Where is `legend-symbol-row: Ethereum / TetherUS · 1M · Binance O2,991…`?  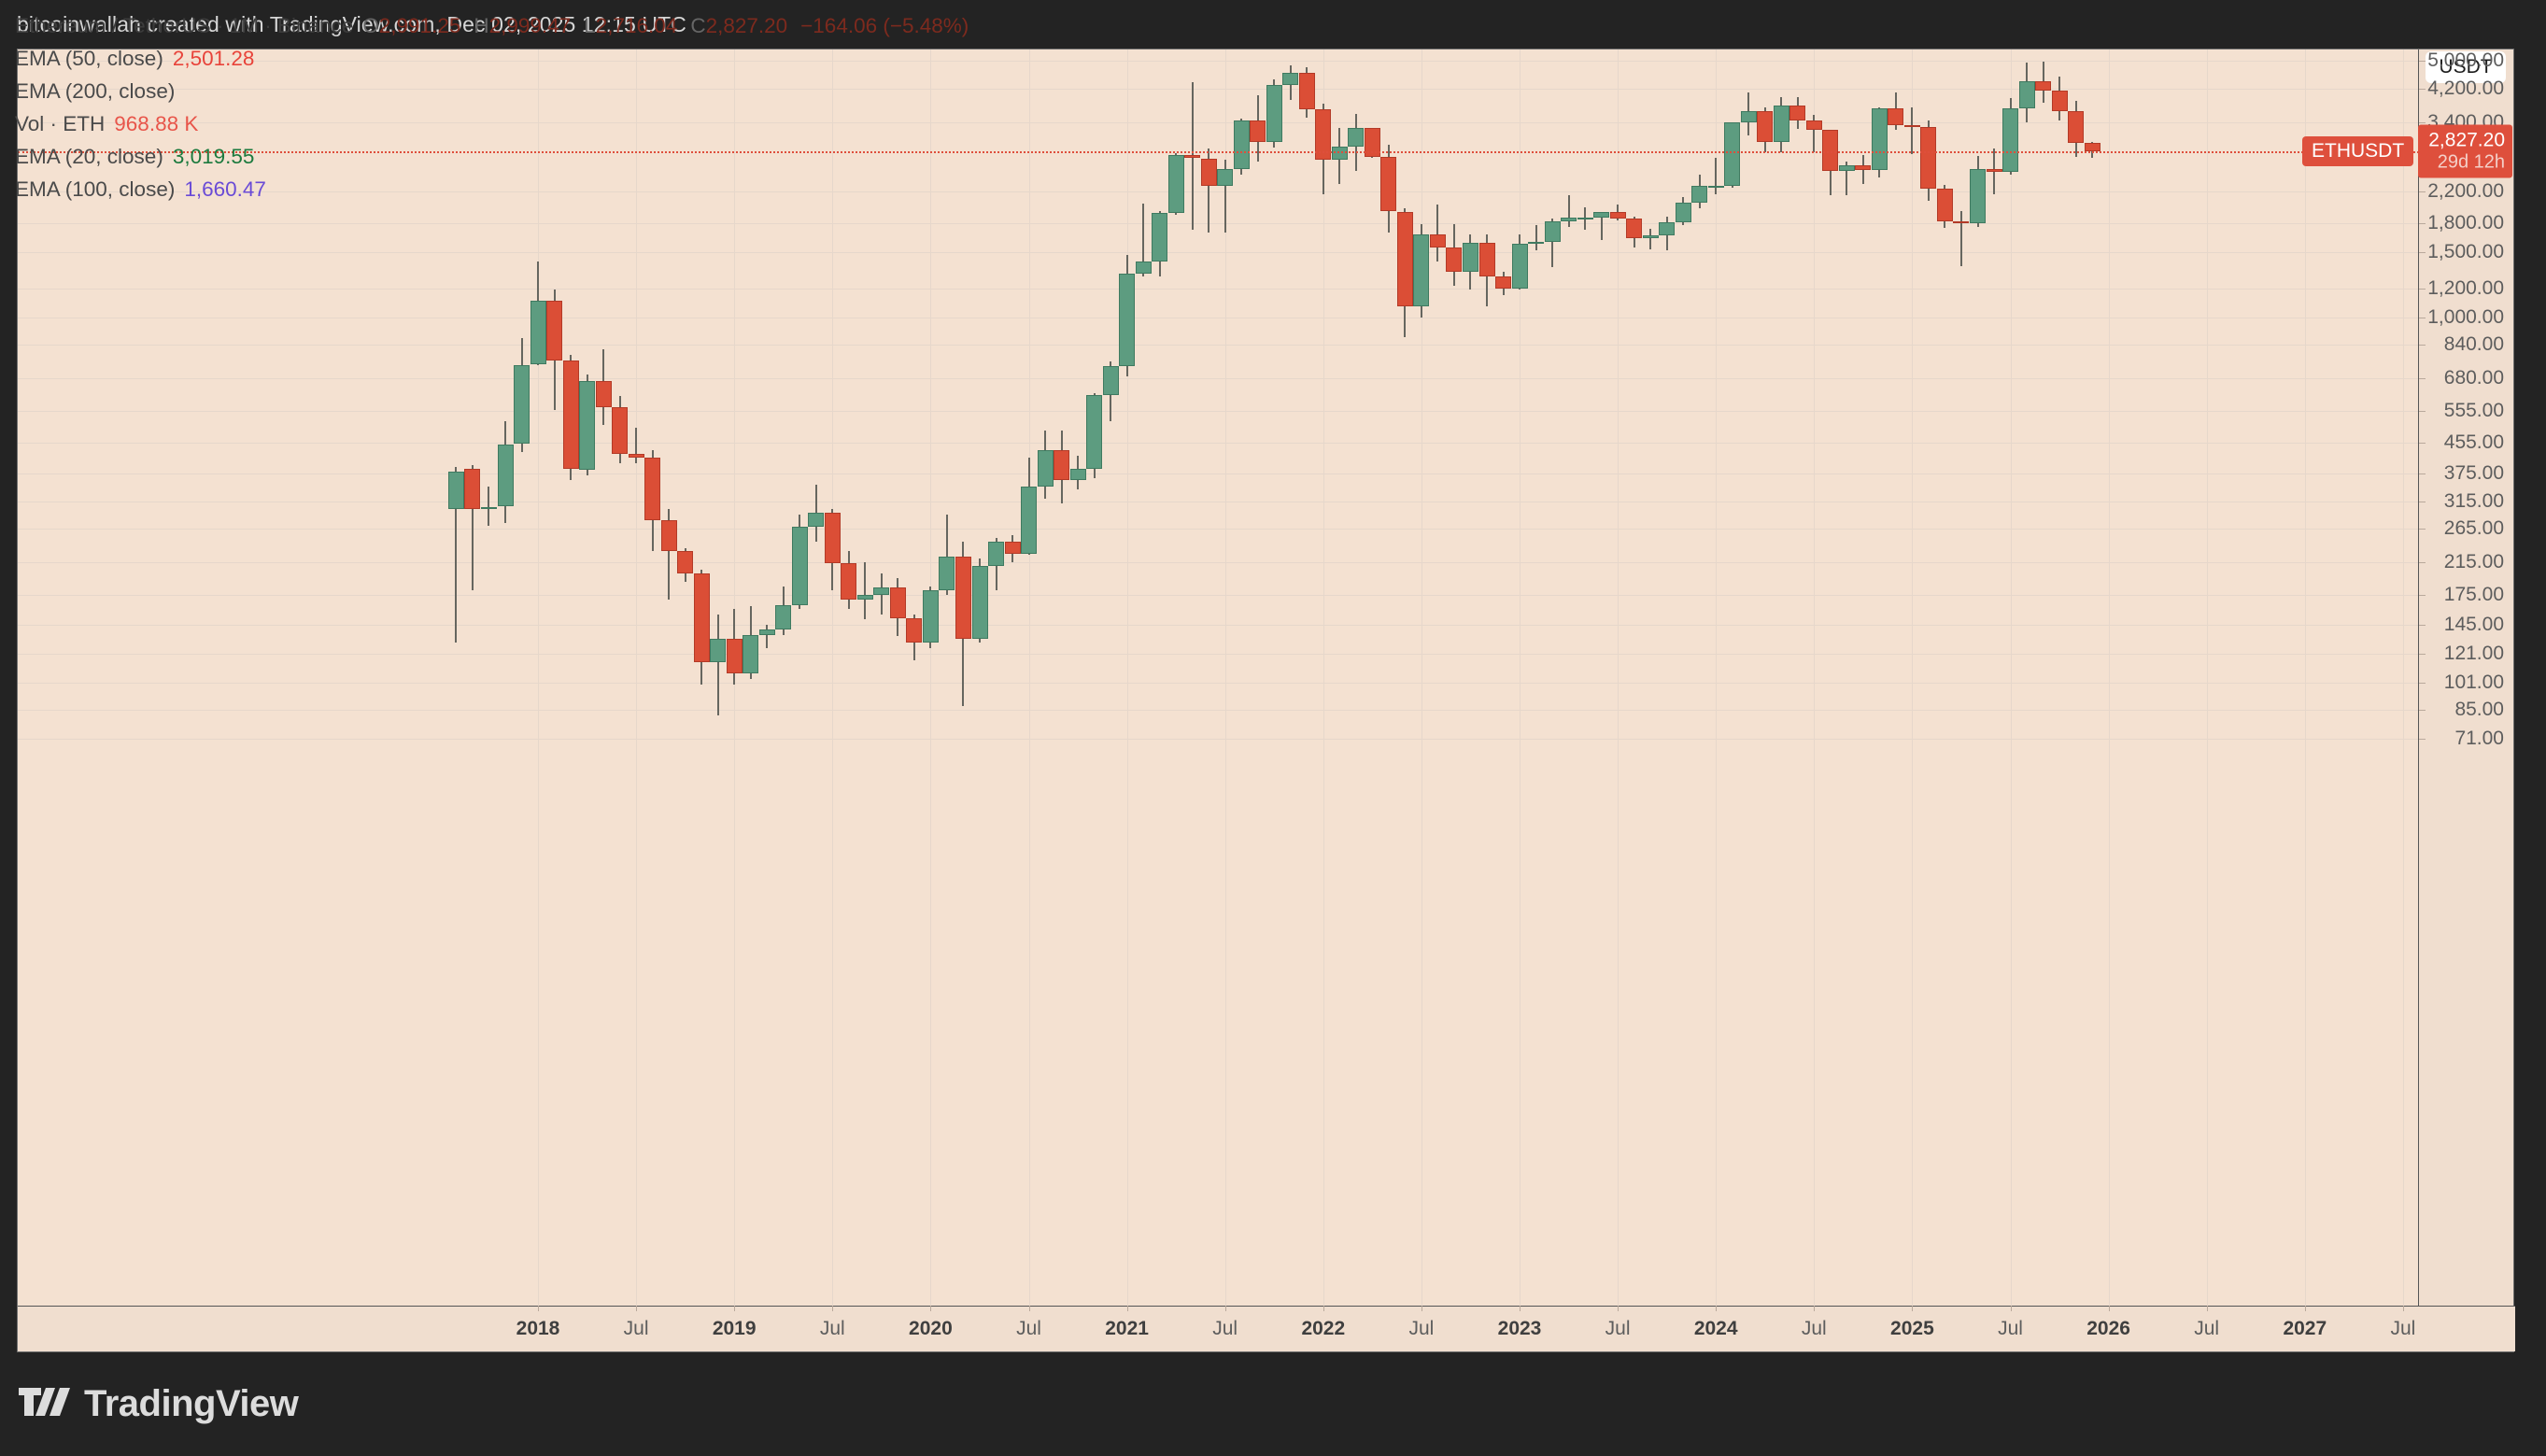 legend-symbol-row: Ethereum / TetherUS · 1M · Binance O2,991… is located at coordinates (492, 25).